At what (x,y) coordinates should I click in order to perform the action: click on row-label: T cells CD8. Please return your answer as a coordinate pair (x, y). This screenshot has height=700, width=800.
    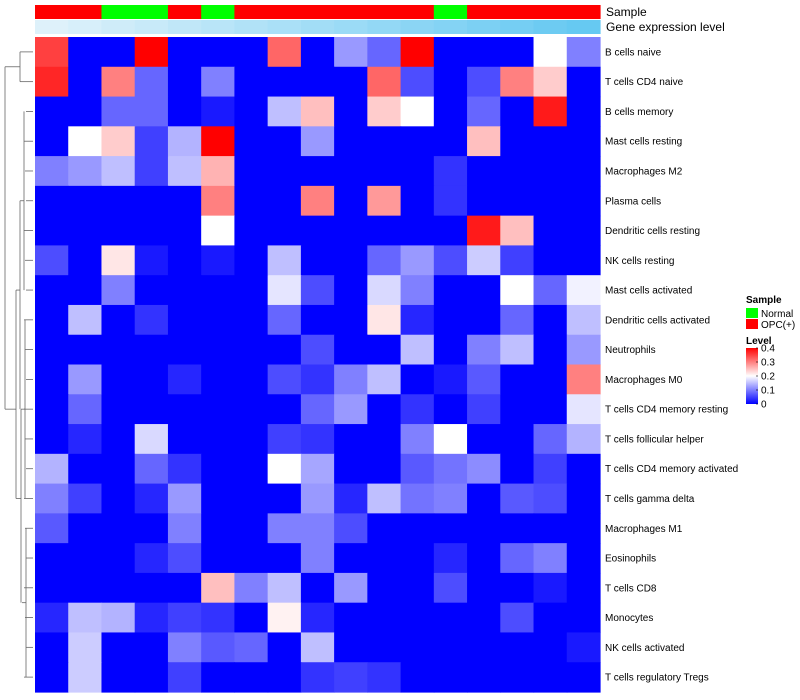
    Looking at the image, I should click on (631, 588).